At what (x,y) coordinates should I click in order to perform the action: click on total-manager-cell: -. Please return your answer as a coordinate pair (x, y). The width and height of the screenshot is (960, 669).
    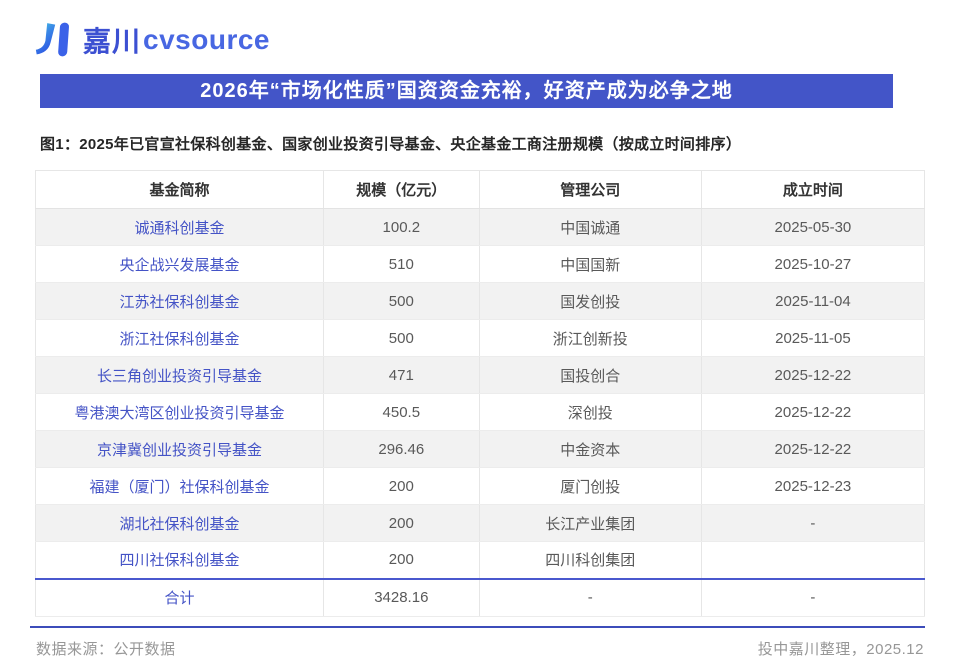
    Looking at the image, I should click on (590, 597).